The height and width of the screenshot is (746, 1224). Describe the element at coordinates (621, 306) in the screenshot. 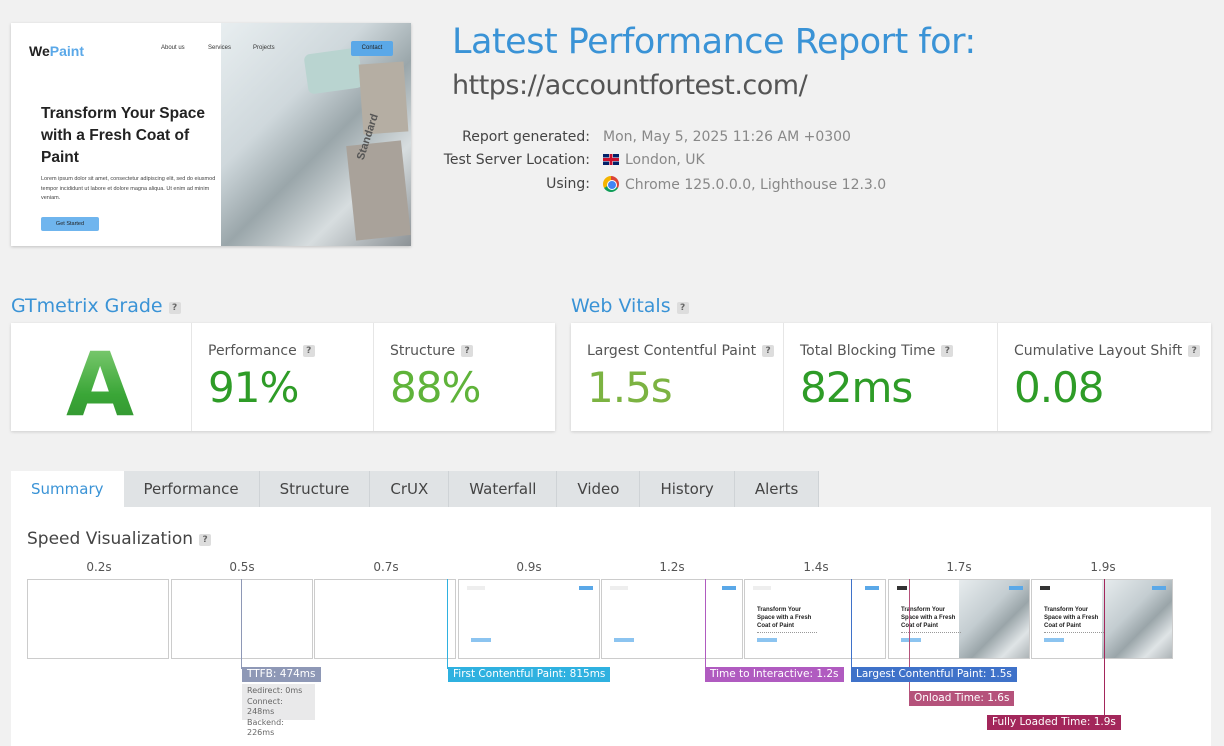

I see `web-vitals-title: Web Vitals` at that location.